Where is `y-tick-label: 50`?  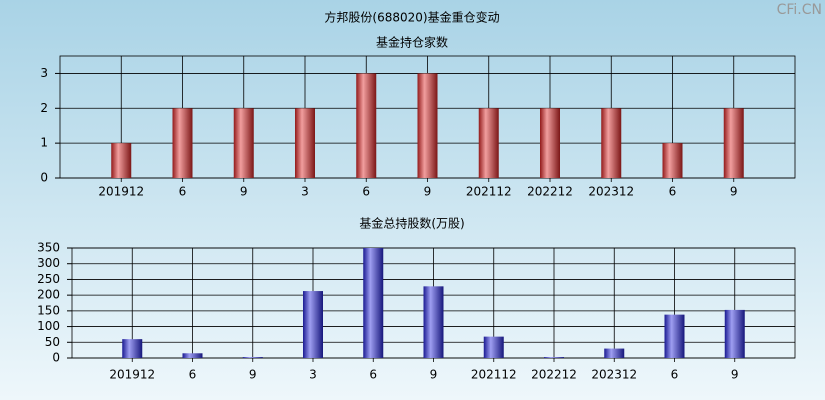 y-tick-label: 50 is located at coordinates (52, 342).